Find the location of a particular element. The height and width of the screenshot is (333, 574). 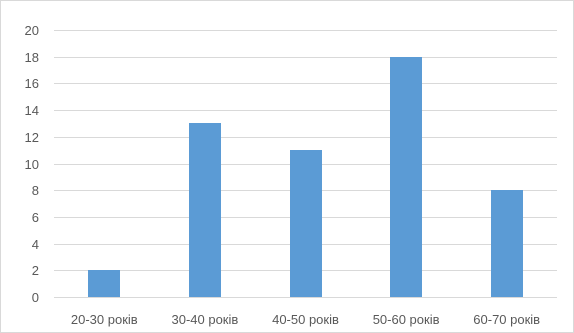

y-tick-label: 20 is located at coordinates (32, 30).